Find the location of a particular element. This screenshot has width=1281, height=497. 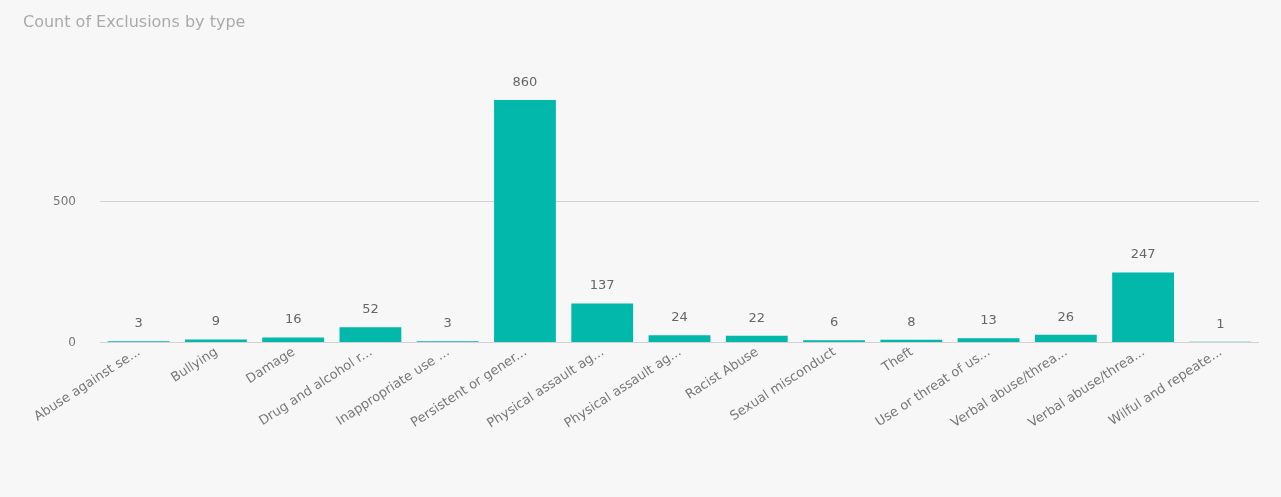

data-label: 24 is located at coordinates (679, 317).